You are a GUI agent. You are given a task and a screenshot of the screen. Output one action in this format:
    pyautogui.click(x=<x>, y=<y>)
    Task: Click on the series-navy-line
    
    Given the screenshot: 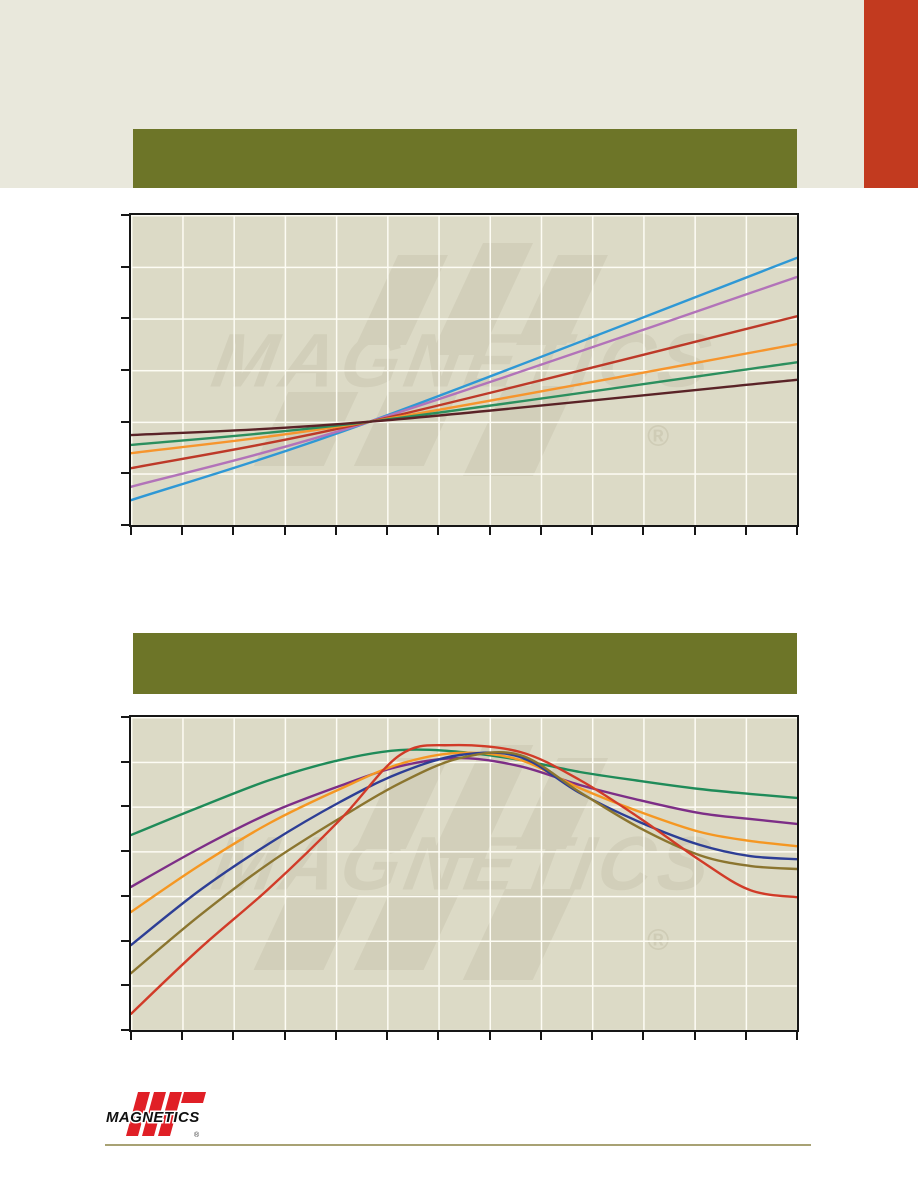 What is the action you would take?
    pyautogui.click(x=464, y=849)
    